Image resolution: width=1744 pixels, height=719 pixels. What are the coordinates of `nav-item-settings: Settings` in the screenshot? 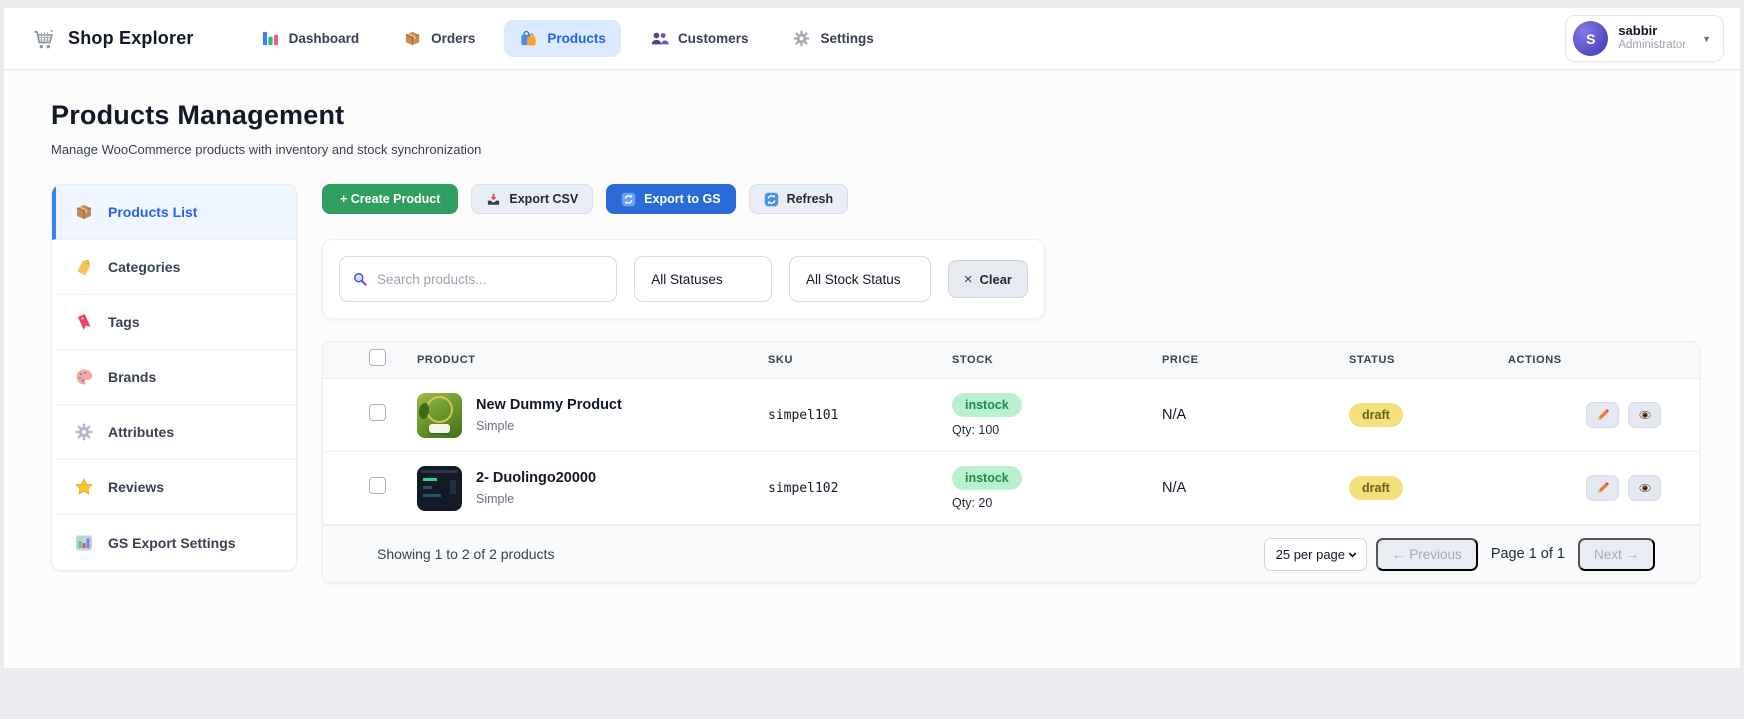 It's located at (832, 38).